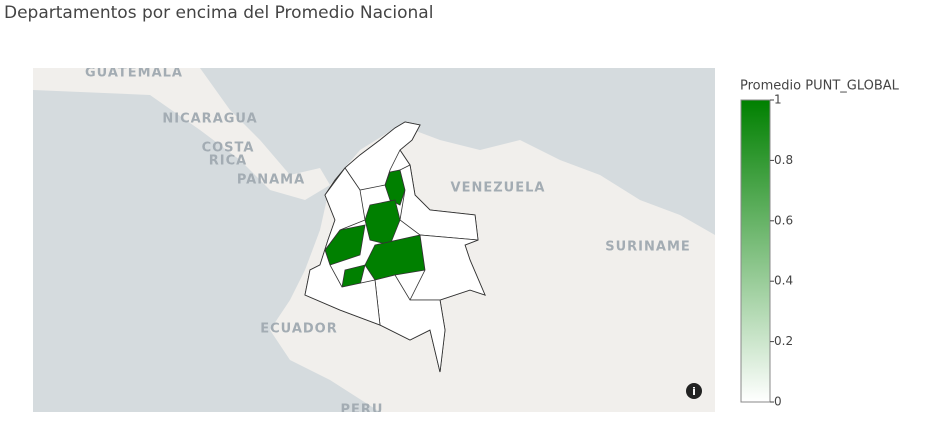 The width and height of the screenshot is (928, 436). I want to click on place-label: VENEZUELA, so click(498, 188).